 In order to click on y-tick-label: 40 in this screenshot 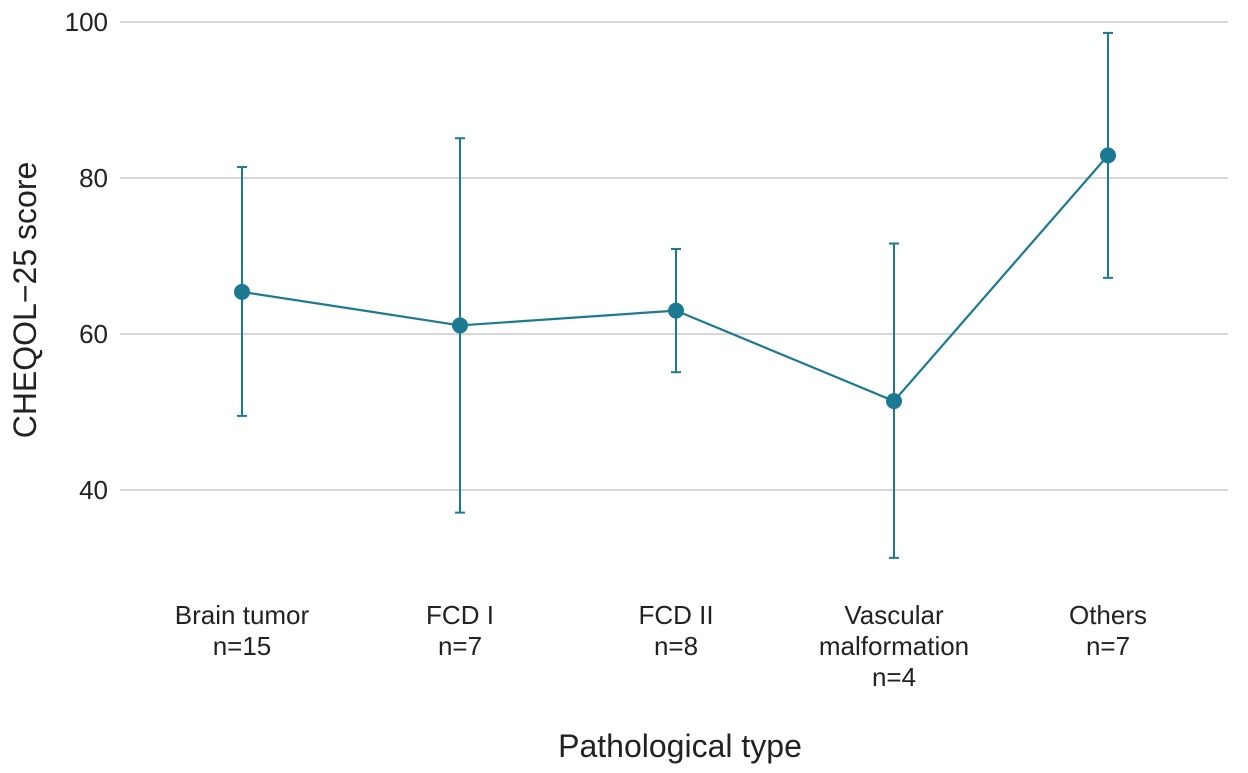, I will do `click(93, 490)`.